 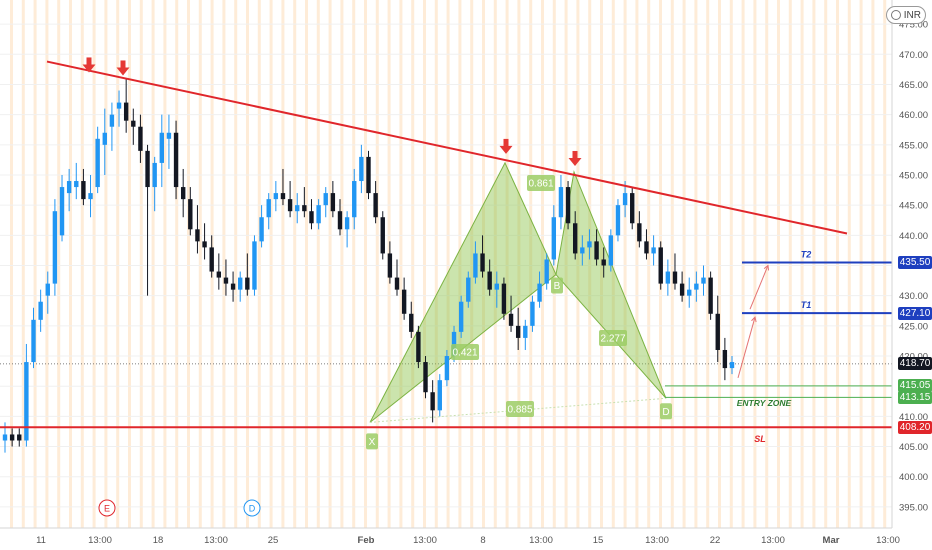 What do you see at coordinates (464, 353) in the screenshot?
I see `ratio-xb-label: 0.421` at bounding box center [464, 353].